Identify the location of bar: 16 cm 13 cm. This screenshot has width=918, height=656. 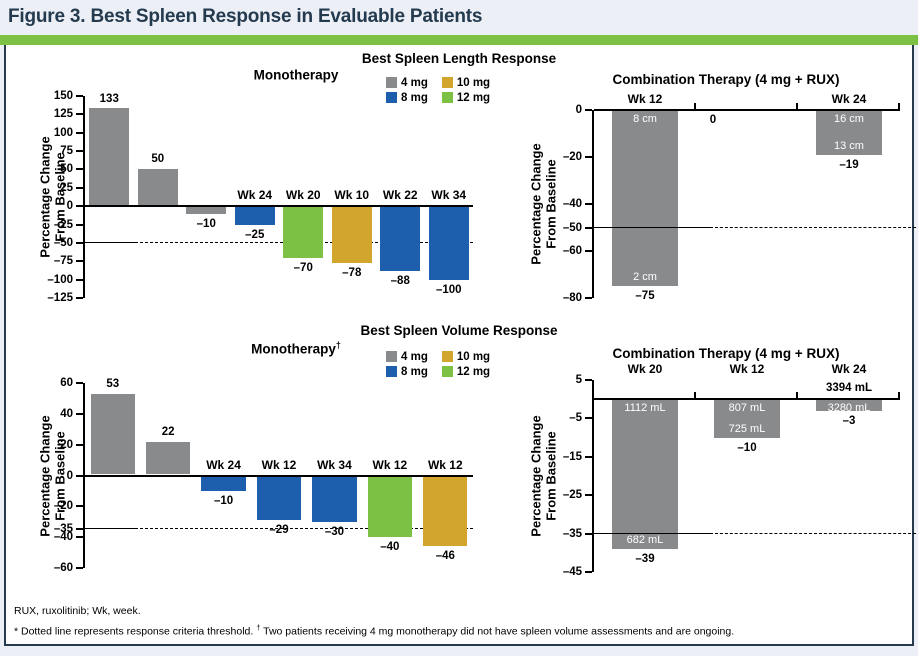
(849, 133).